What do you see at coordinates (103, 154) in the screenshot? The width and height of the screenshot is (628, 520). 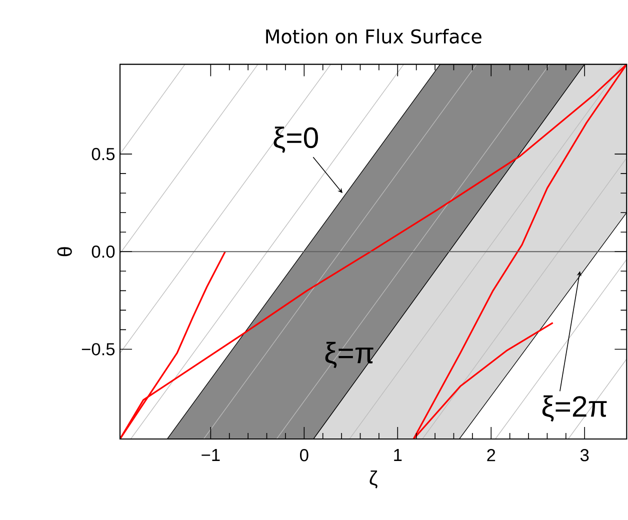 I see `y-tick-label: 0.5` at bounding box center [103, 154].